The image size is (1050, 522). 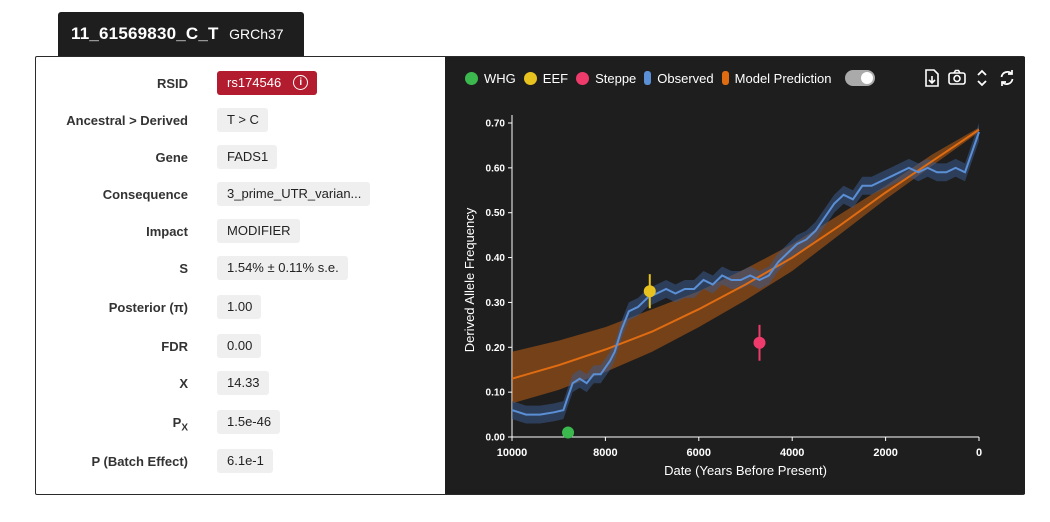 I want to click on data-point-eef, so click(x=649, y=291).